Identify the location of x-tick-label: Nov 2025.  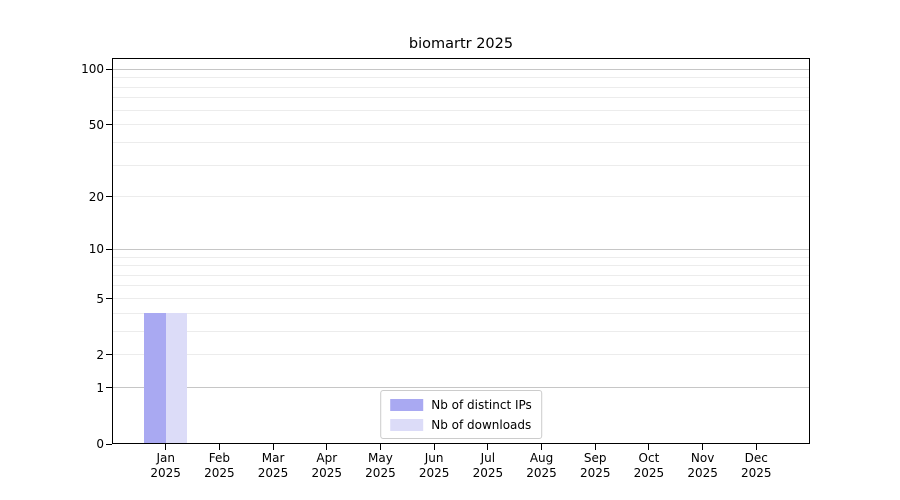
(703, 466).